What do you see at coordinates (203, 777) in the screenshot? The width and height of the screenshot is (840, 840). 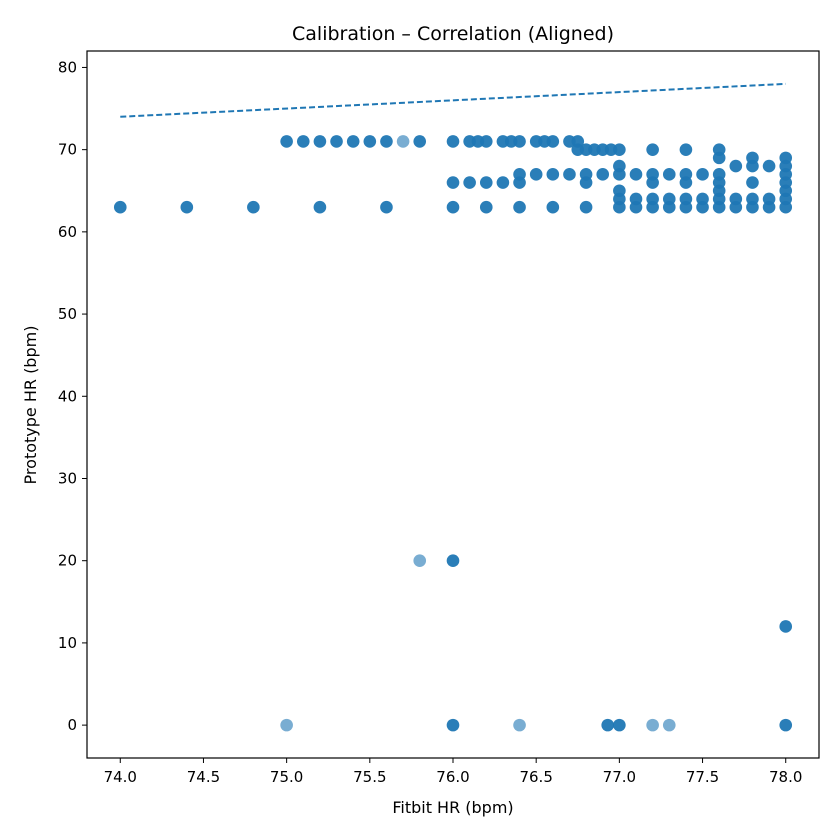 I see `x-tick-label: 74.5` at bounding box center [203, 777].